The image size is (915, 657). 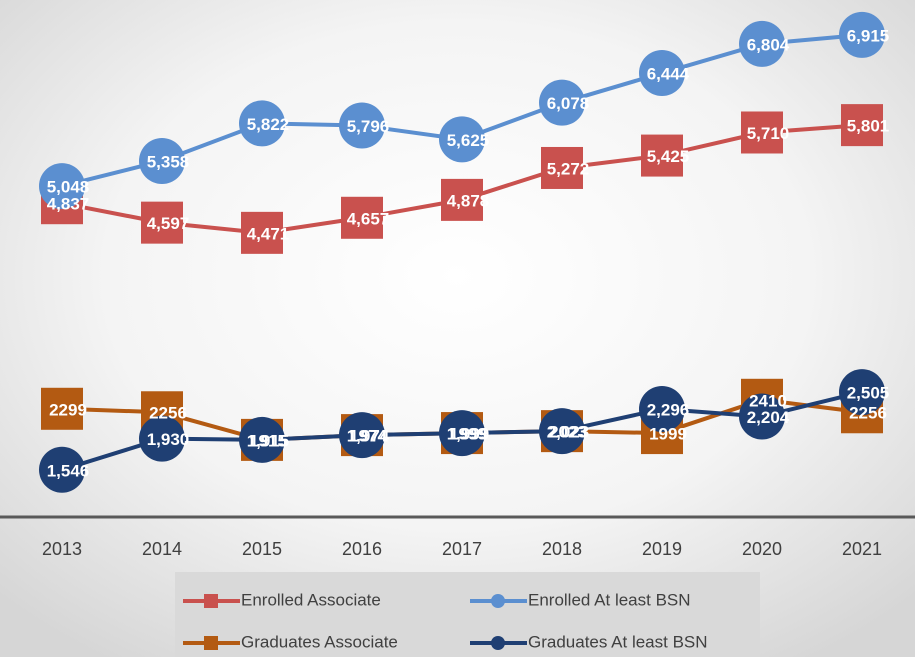 I want to click on x-tick-label: 2018, so click(x=562, y=549).